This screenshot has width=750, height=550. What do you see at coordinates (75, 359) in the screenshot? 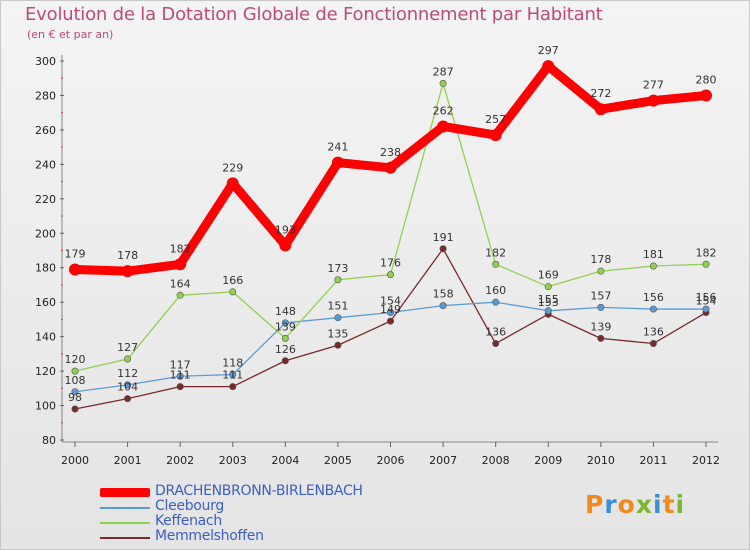
I see `data-label: 120` at bounding box center [75, 359].